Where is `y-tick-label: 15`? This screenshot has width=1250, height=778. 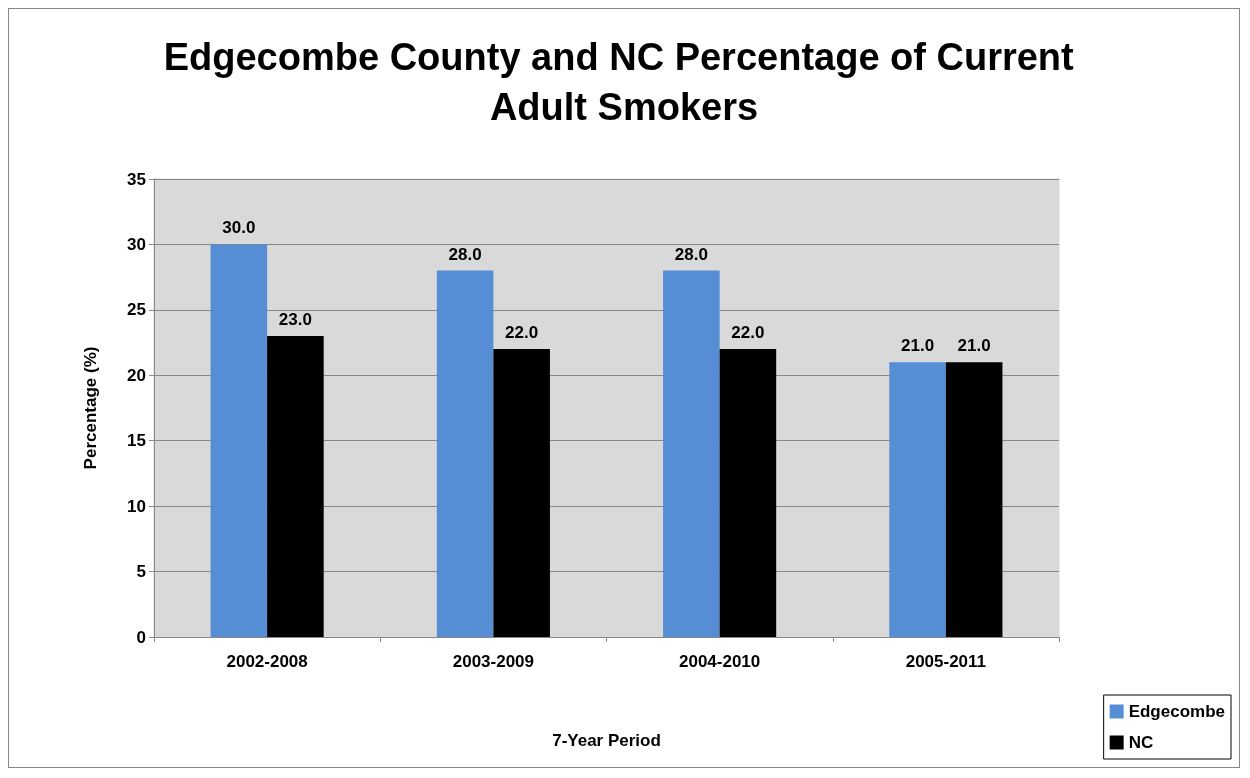 y-tick-label: 15 is located at coordinates (136, 441).